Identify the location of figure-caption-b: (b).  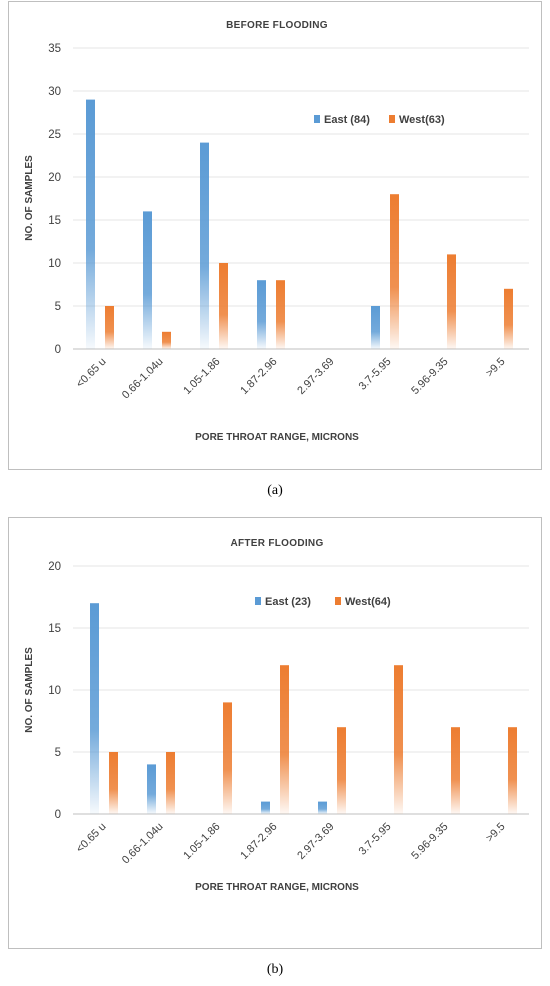
(275, 969).